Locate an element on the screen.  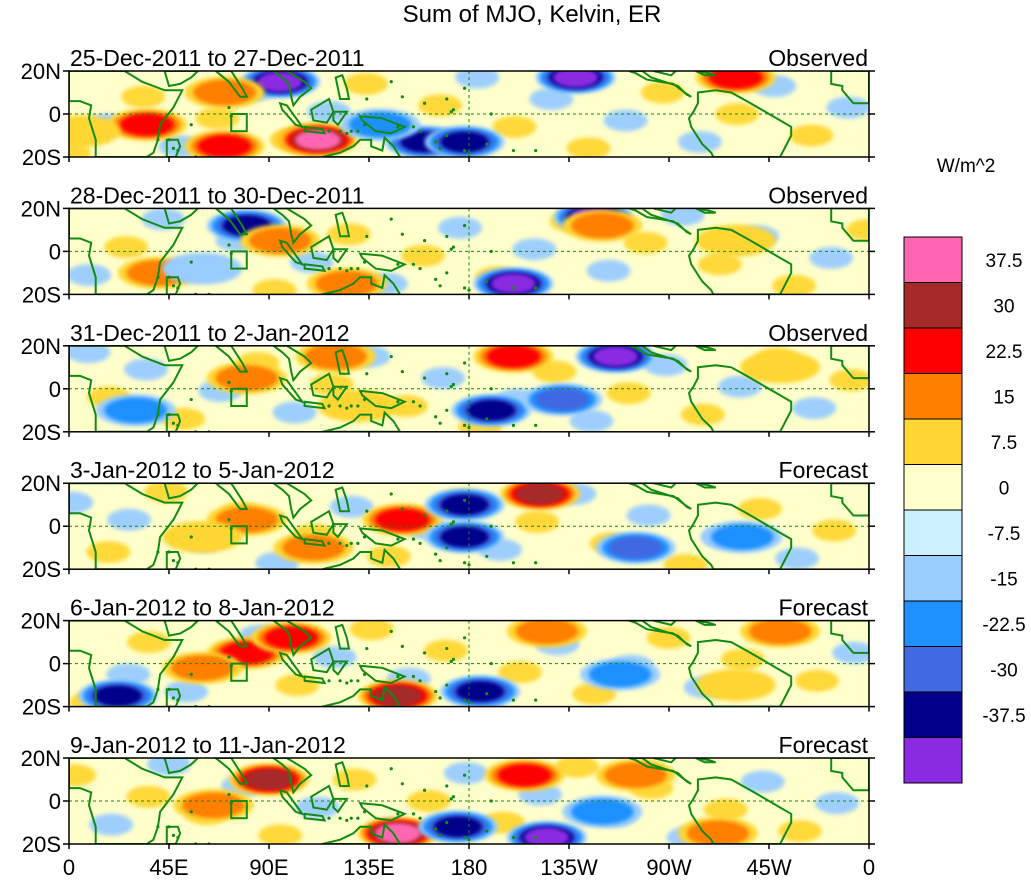
x-tick-label: 0 is located at coordinates (869, 867).